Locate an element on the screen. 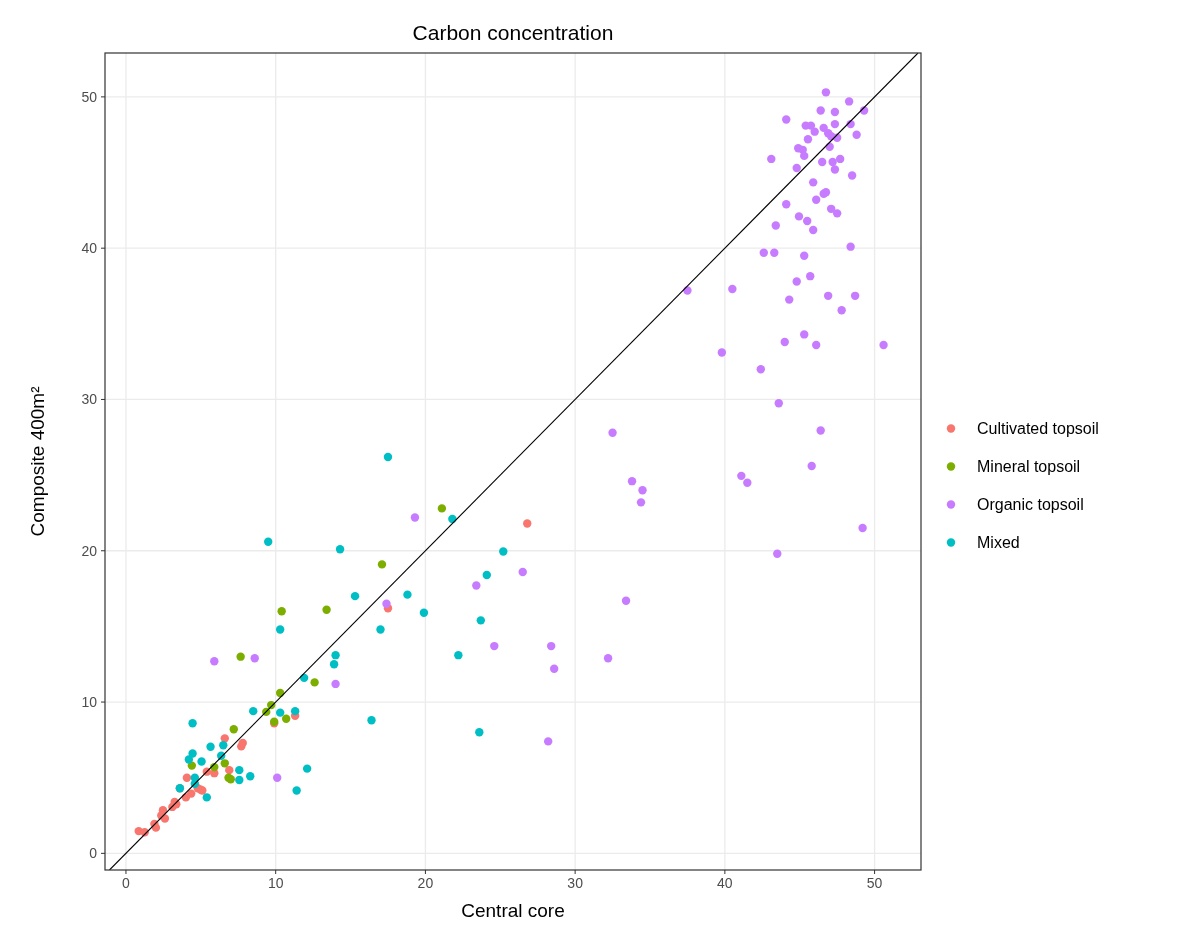 The width and height of the screenshot is (1181, 927). legend-label: Organic topsoil is located at coordinates (1030, 505).